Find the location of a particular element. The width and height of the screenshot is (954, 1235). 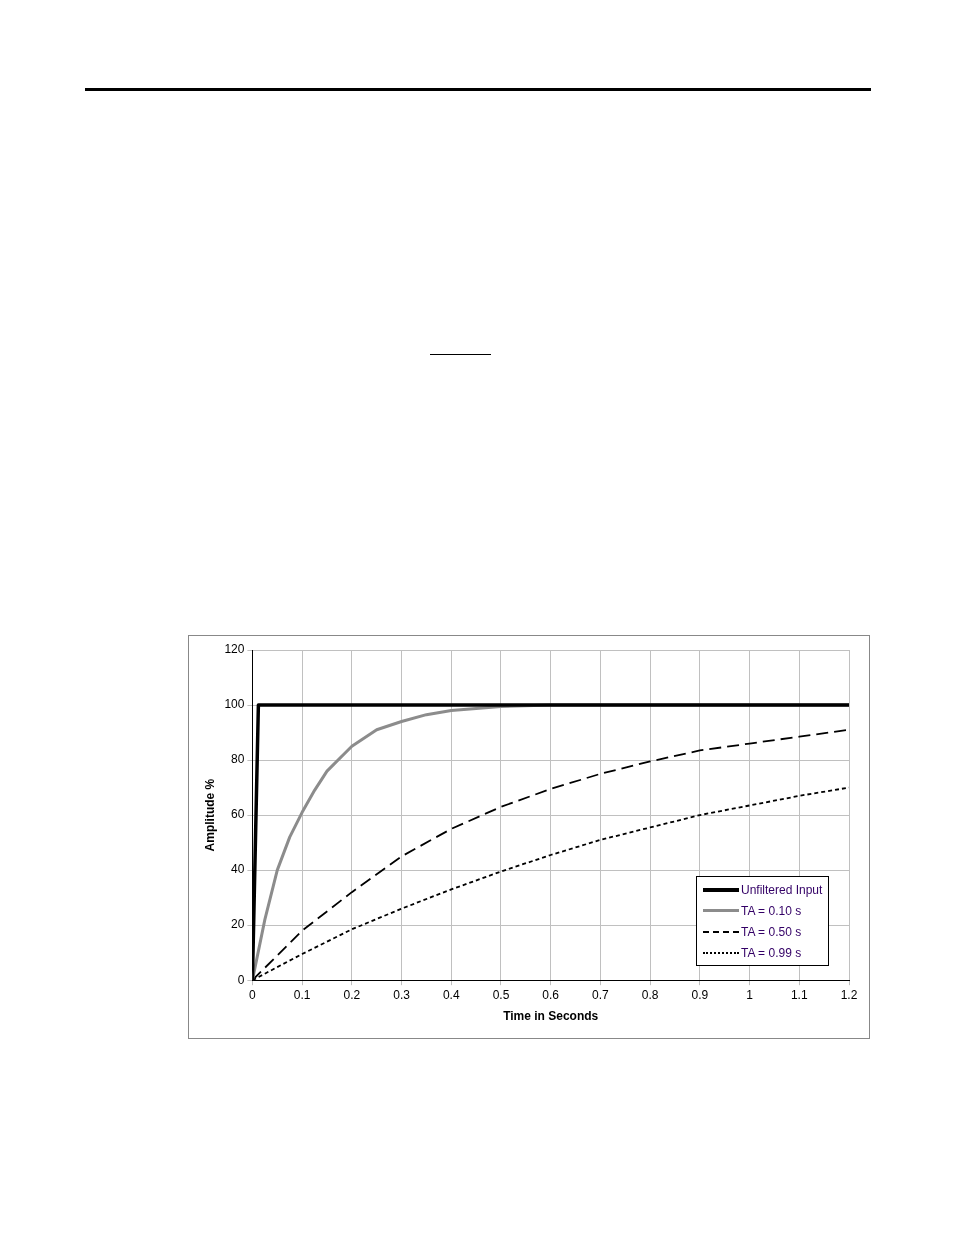

x-tick-label: 0.5 is located at coordinates (501, 994).